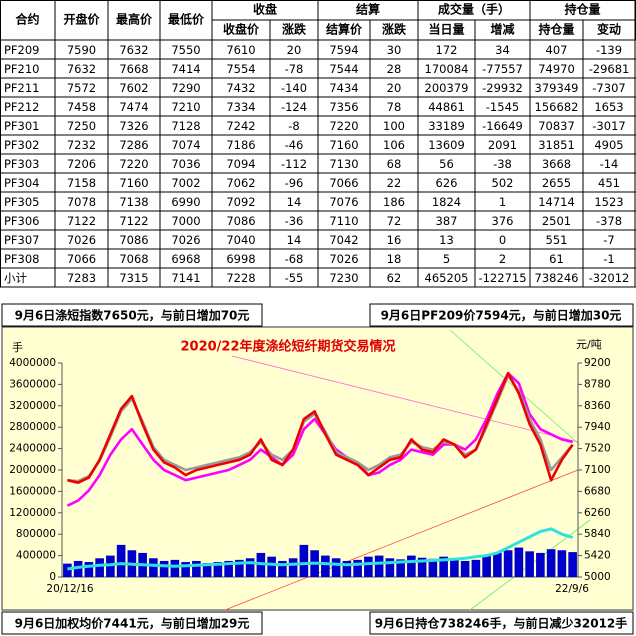 This screenshot has height=636, width=636. What do you see at coordinates (394, 221) in the screenshot?
I see `table-cell: 72` at bounding box center [394, 221].